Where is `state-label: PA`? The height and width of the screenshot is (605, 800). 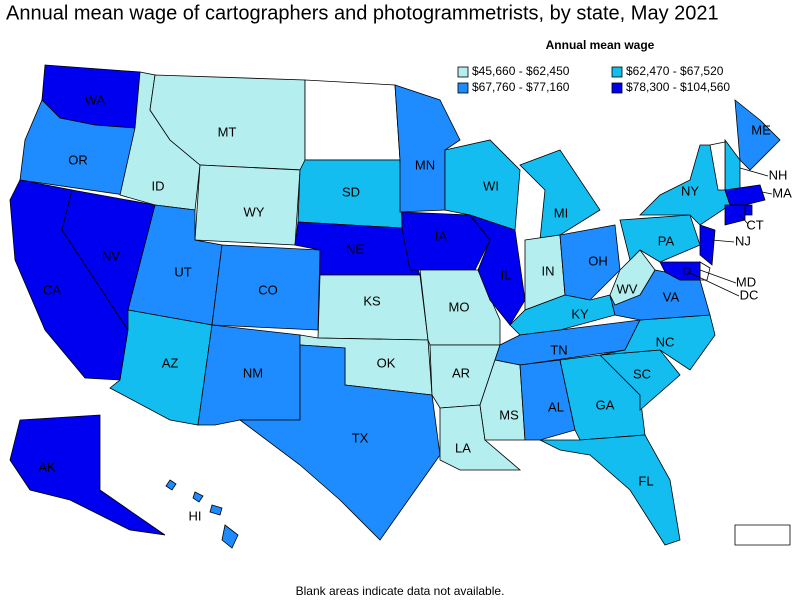 state-label: PA is located at coordinates (666, 240).